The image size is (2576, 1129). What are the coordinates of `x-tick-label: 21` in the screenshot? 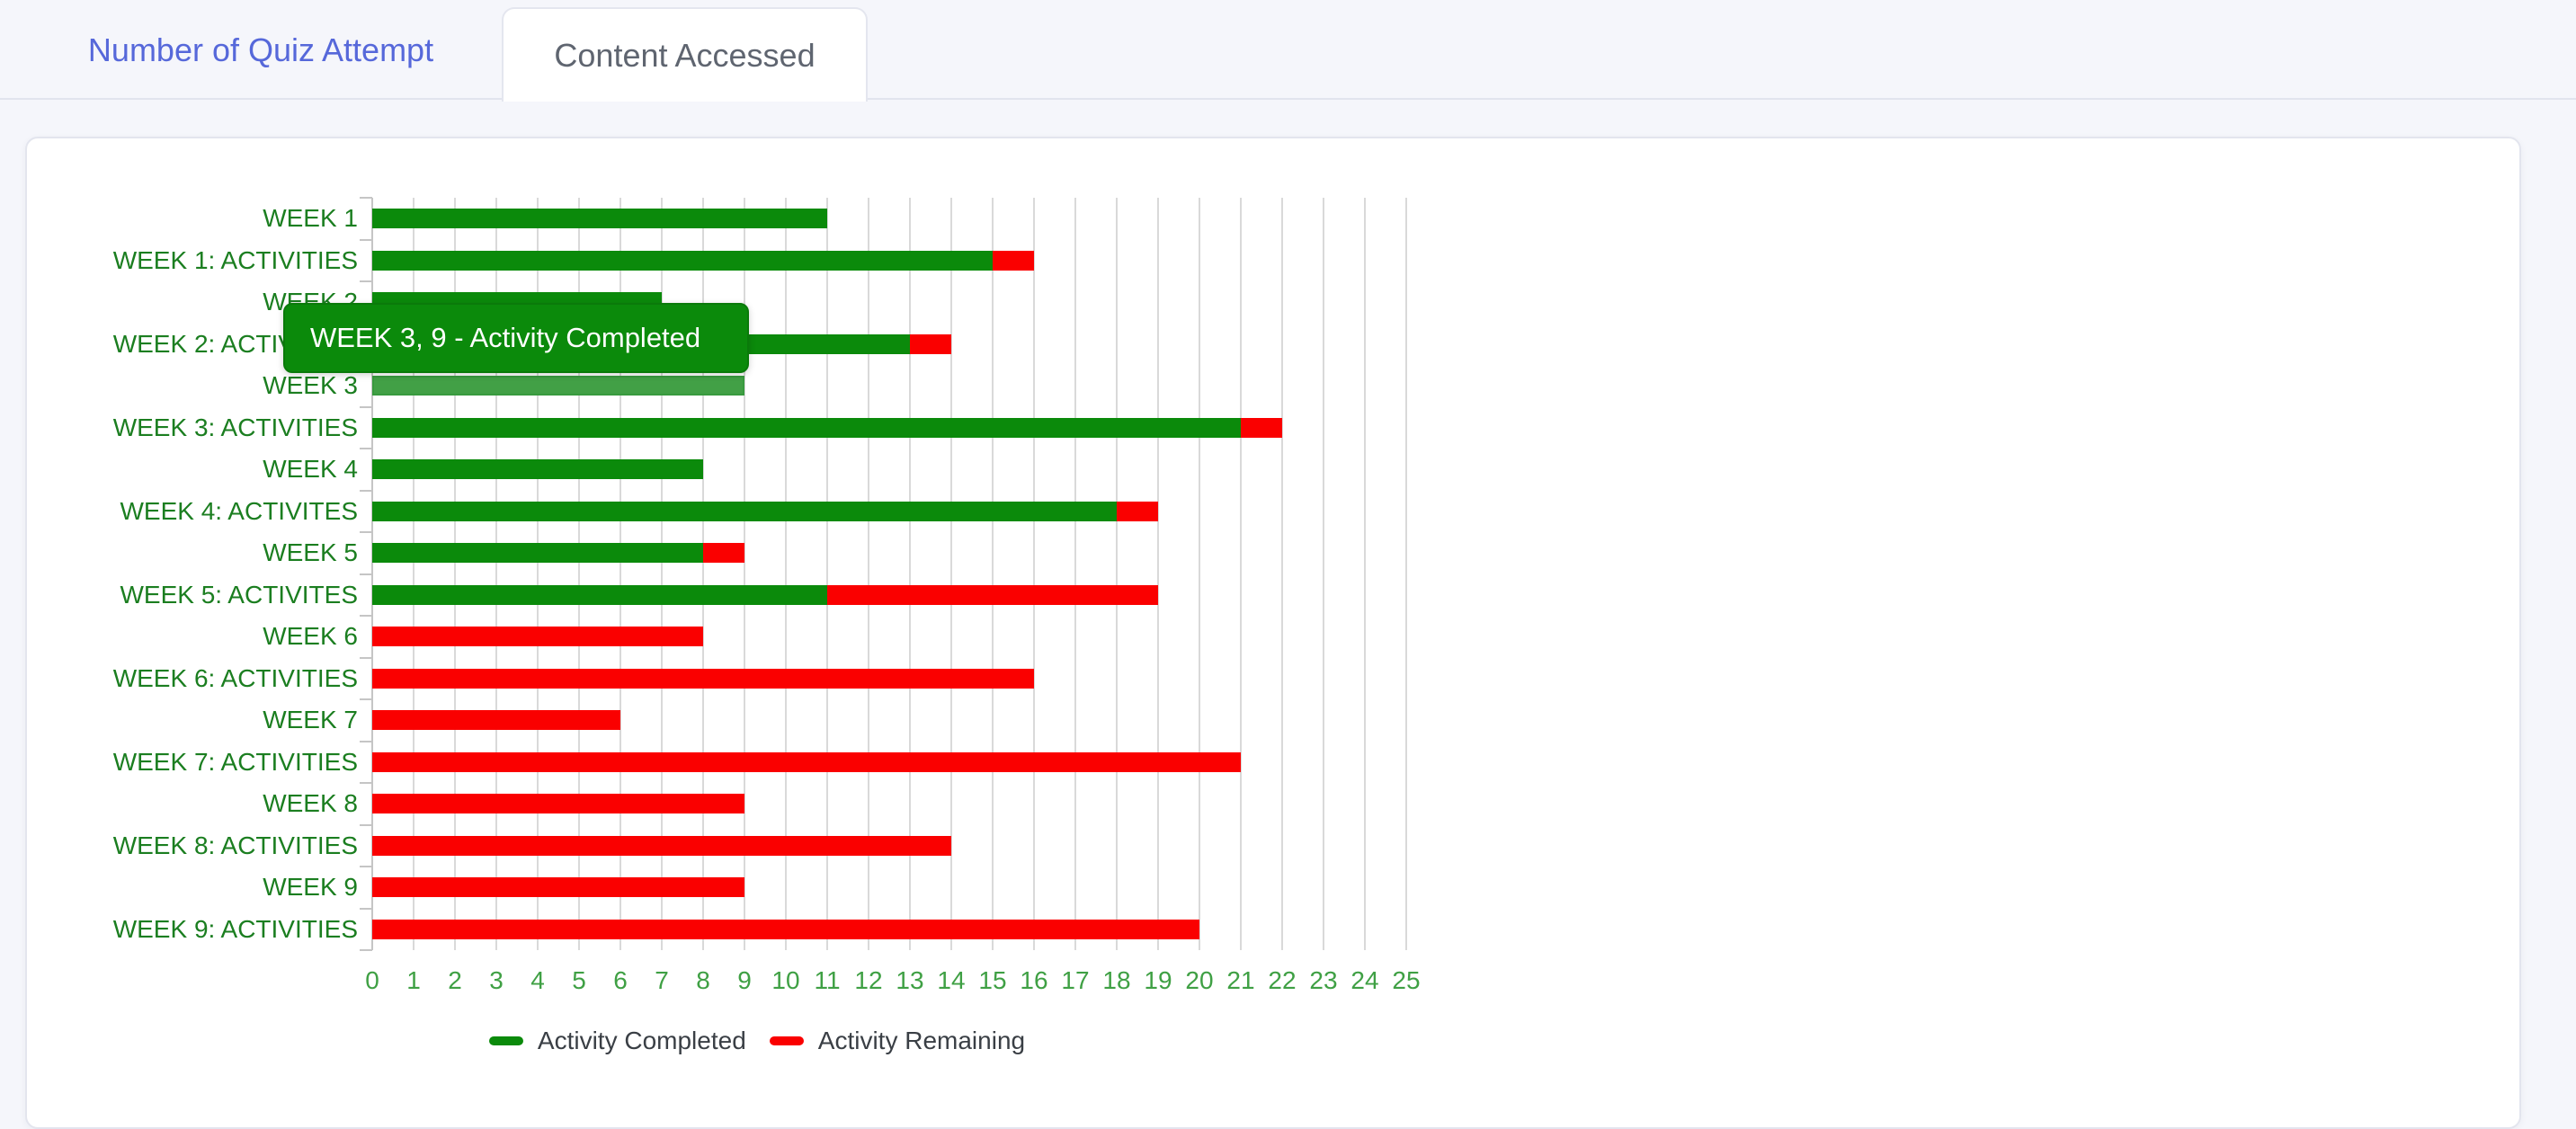 It's located at (1241, 980).